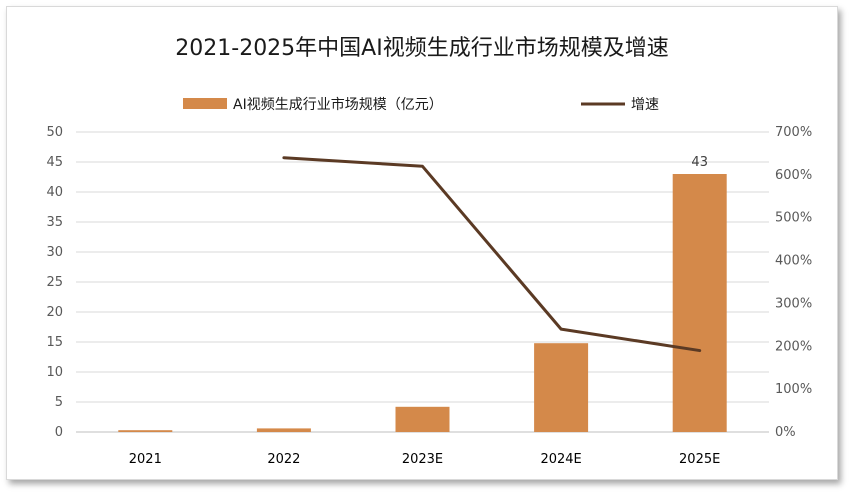 The width and height of the screenshot is (852, 492). What do you see at coordinates (283, 430) in the screenshot?
I see `bar-2022` at bounding box center [283, 430].